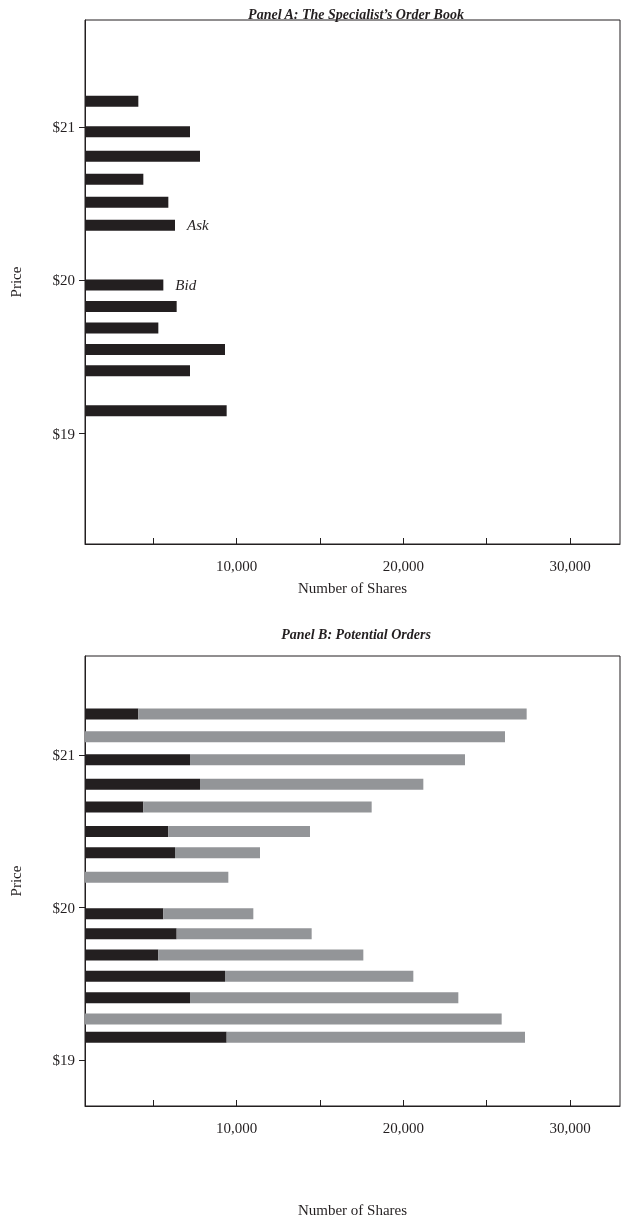 The height and width of the screenshot is (1228, 622). I want to click on annotation: Bid, so click(186, 285).